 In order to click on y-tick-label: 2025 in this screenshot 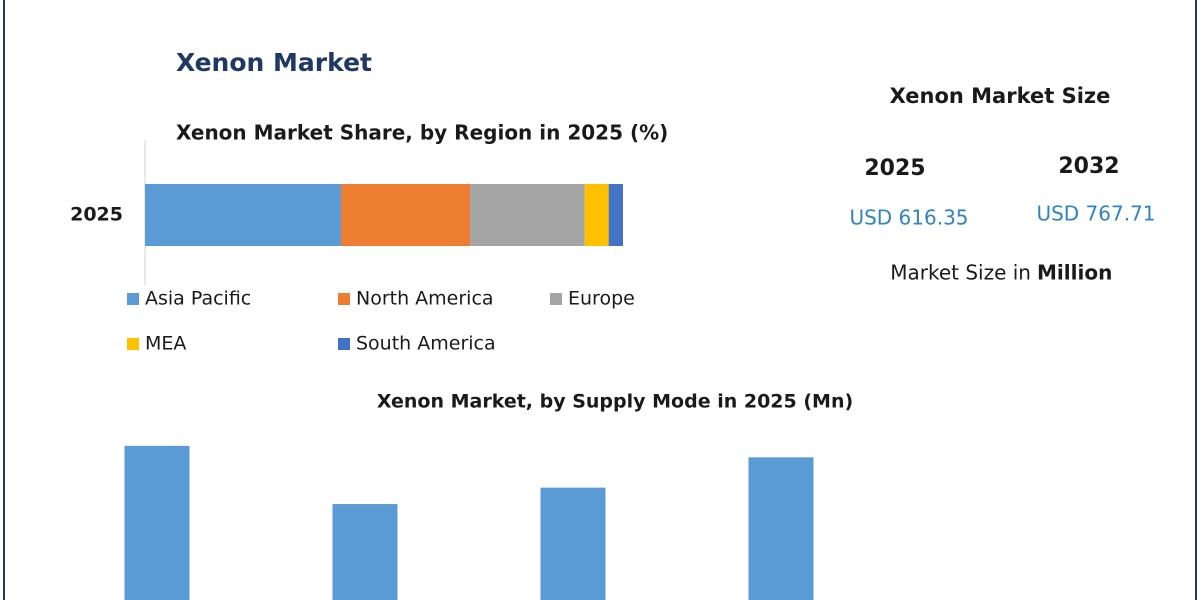, I will do `click(96, 215)`.